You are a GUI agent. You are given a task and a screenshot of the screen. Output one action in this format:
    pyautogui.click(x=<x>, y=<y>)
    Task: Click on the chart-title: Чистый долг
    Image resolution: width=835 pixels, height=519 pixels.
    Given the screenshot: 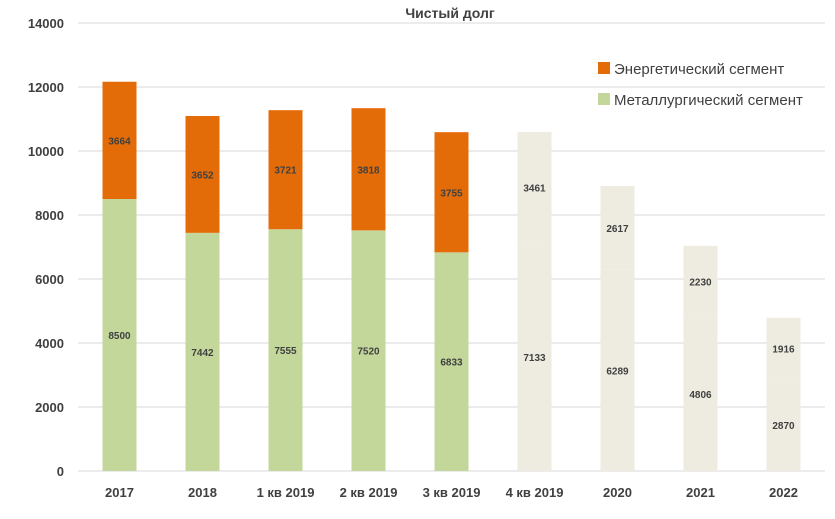 What is the action you would take?
    pyautogui.click(x=450, y=13)
    